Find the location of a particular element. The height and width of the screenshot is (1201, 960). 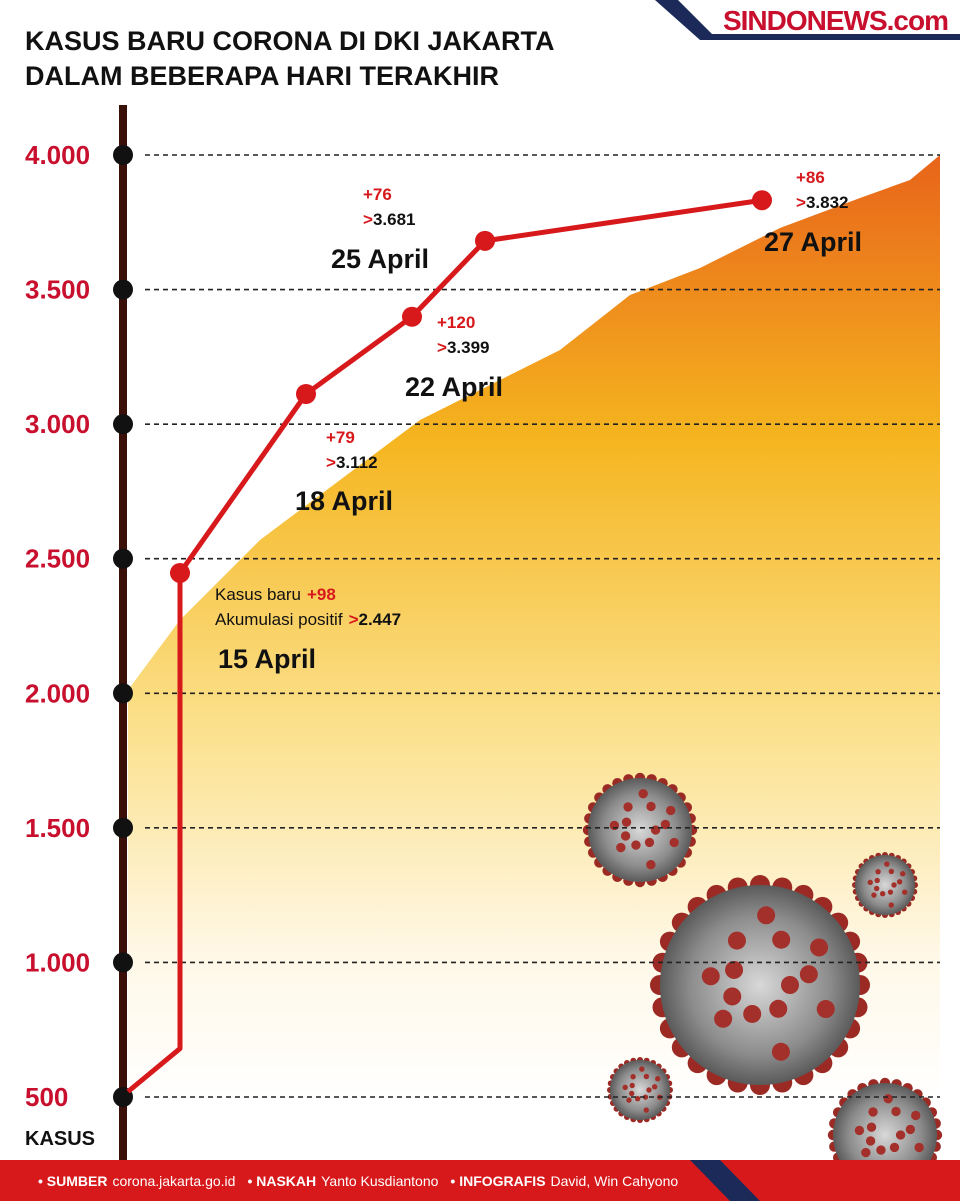

value-label: 3.832 is located at coordinates (827, 202).